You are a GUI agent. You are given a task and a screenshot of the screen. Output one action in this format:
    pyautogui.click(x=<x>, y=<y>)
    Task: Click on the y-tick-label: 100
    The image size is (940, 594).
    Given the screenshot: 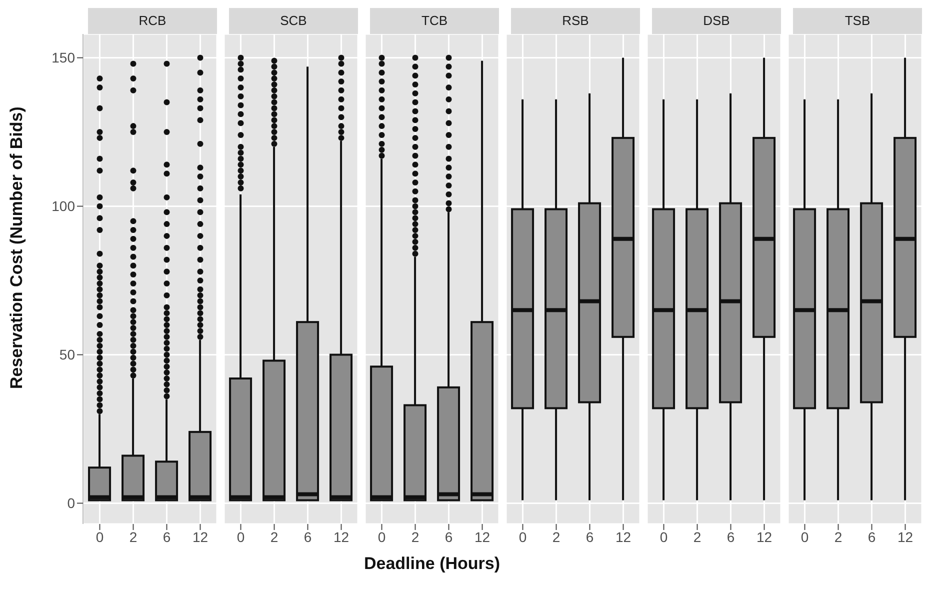 What is the action you would take?
    pyautogui.click(x=64, y=206)
    